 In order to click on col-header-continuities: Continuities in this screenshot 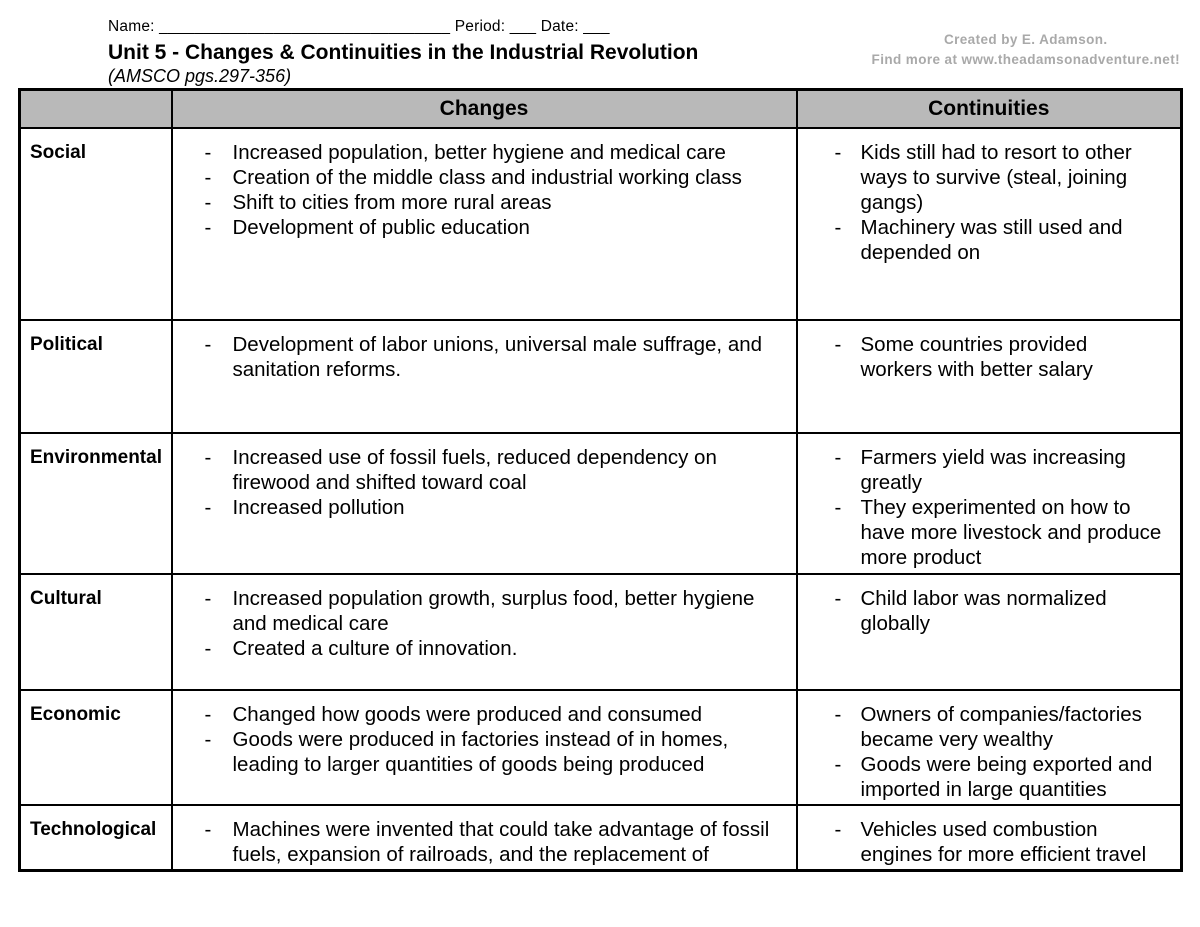, I will do `click(989, 108)`.